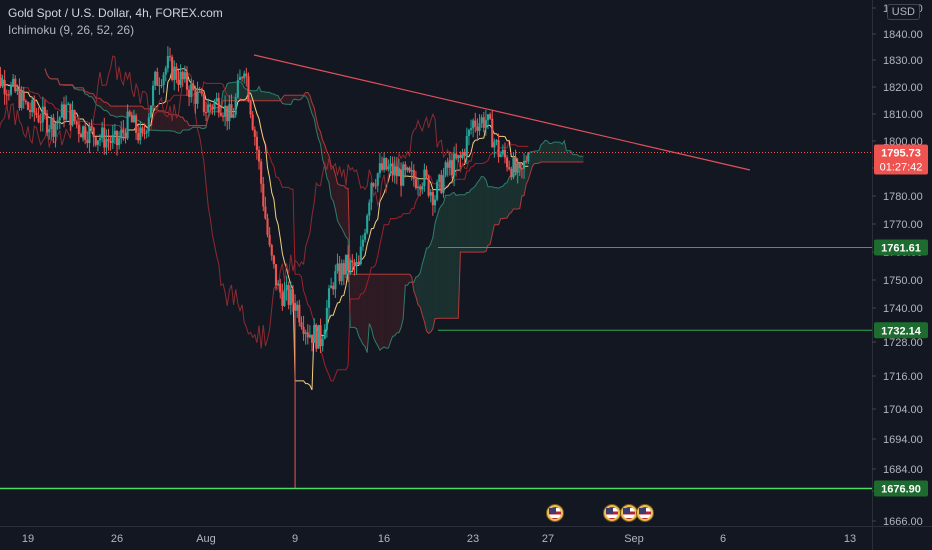 The image size is (932, 550). What do you see at coordinates (295, 539) in the screenshot?
I see `time-tick-label: 9` at bounding box center [295, 539].